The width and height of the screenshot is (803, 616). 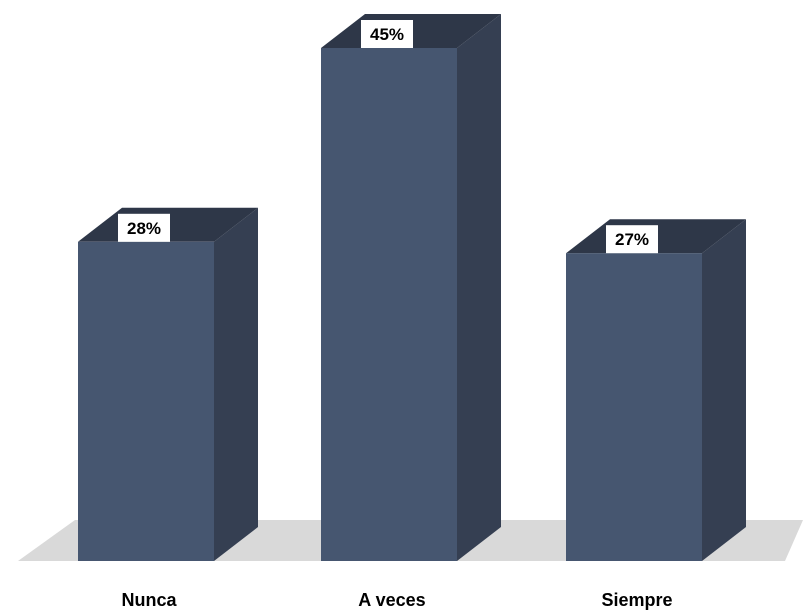 I want to click on value-label-siempre: 27%, so click(x=632, y=239).